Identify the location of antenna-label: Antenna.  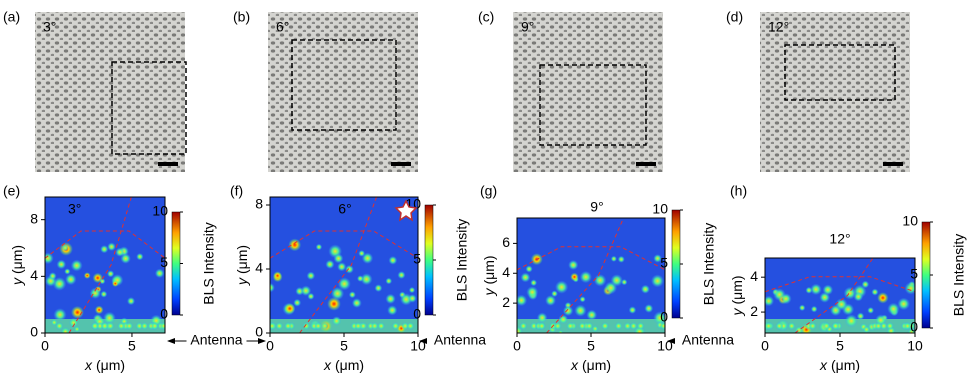
(216, 340).